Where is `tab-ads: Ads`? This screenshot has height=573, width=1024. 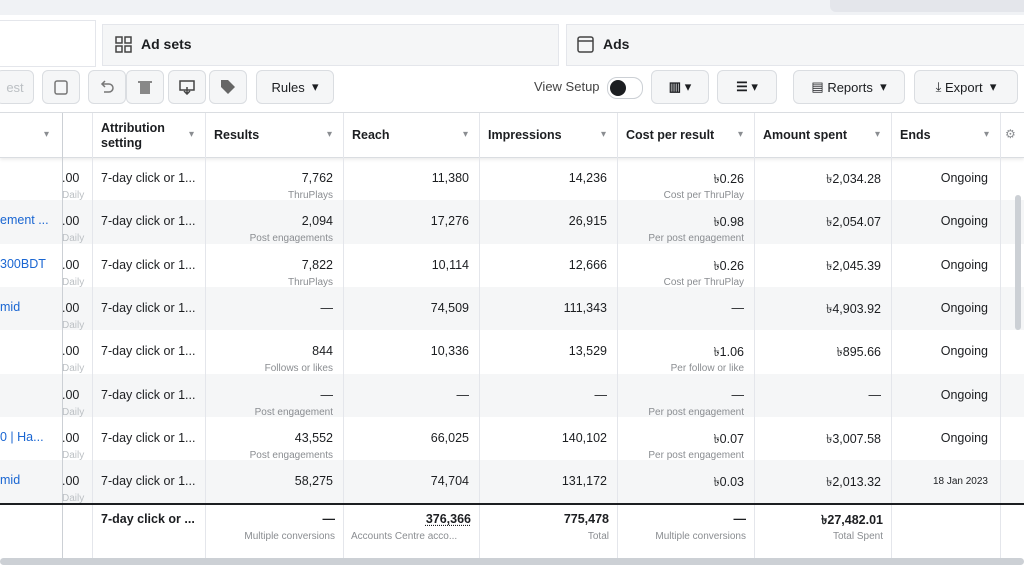 tab-ads: Ads is located at coordinates (795, 45).